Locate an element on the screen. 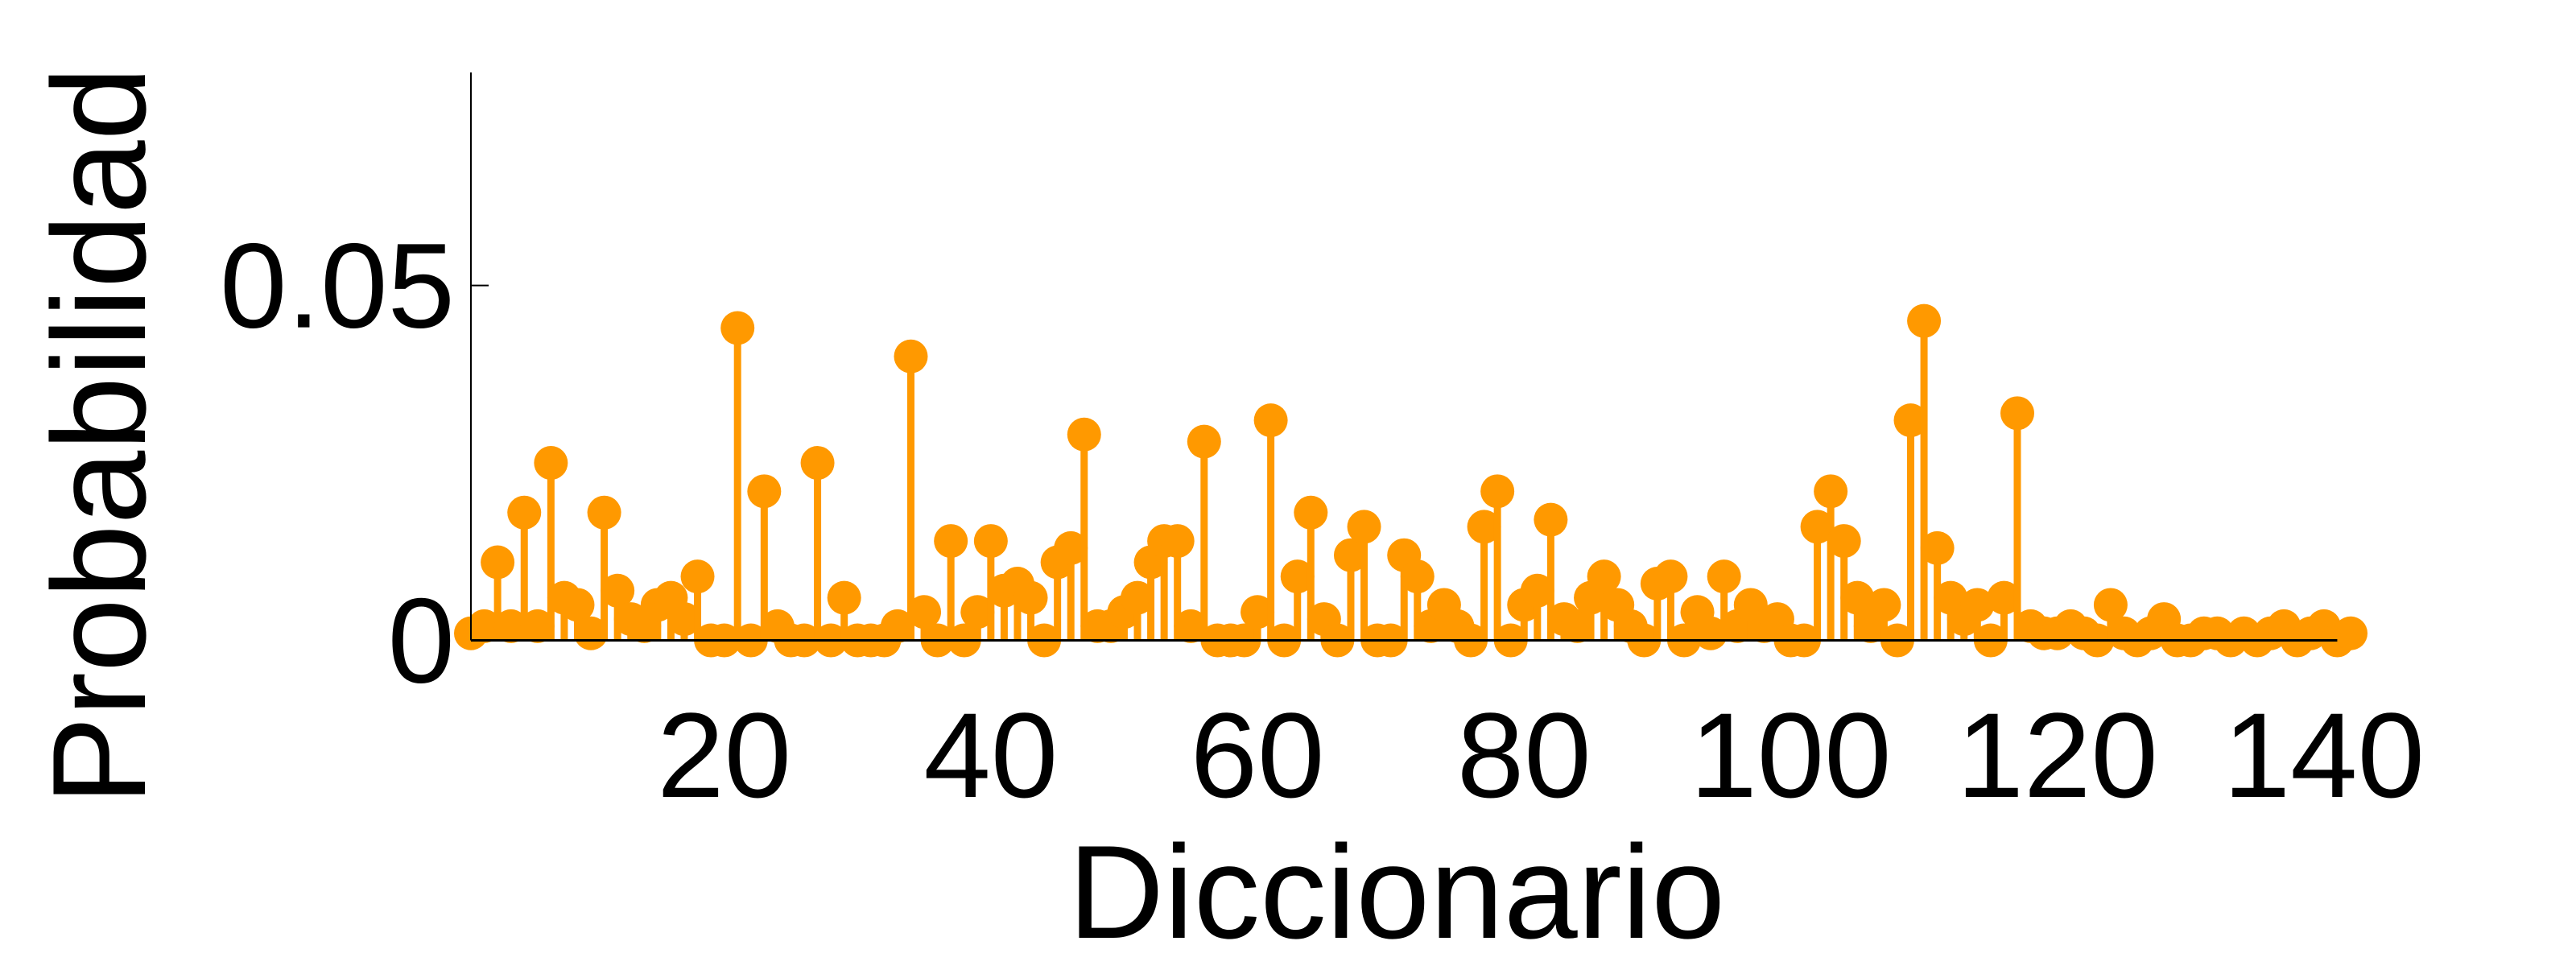 This screenshot has width=2576, height=970. x-tick-label: 20 is located at coordinates (724, 755).